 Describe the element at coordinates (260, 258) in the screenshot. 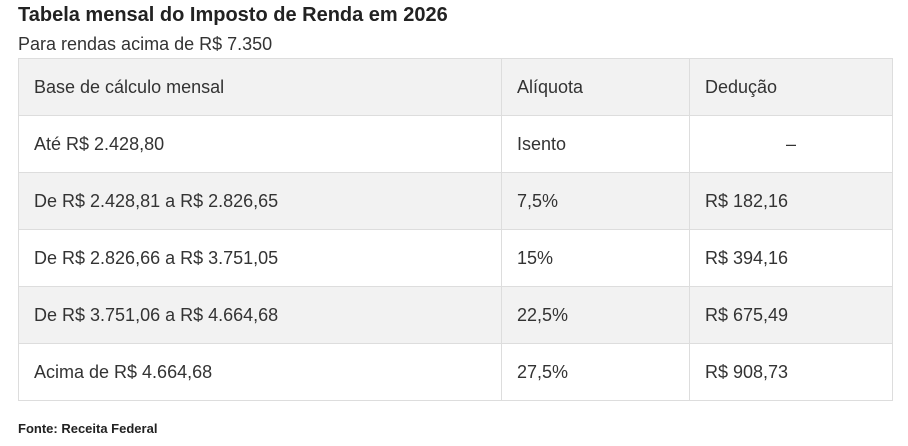

I see `cell-base: De R$ 2.826,66 a R$ 3.751,05` at that location.